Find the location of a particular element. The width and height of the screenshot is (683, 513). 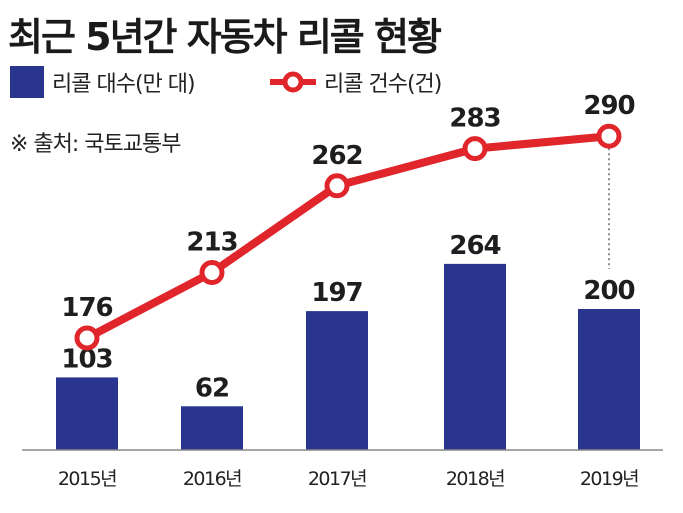

legend-bar-label: 리콜 대수(만 대) is located at coordinates (124, 84).